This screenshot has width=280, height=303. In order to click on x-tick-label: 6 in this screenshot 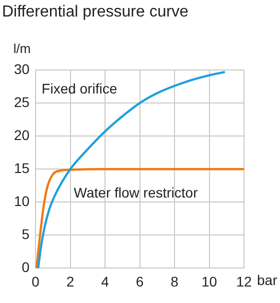, I will do `click(140, 281)`.